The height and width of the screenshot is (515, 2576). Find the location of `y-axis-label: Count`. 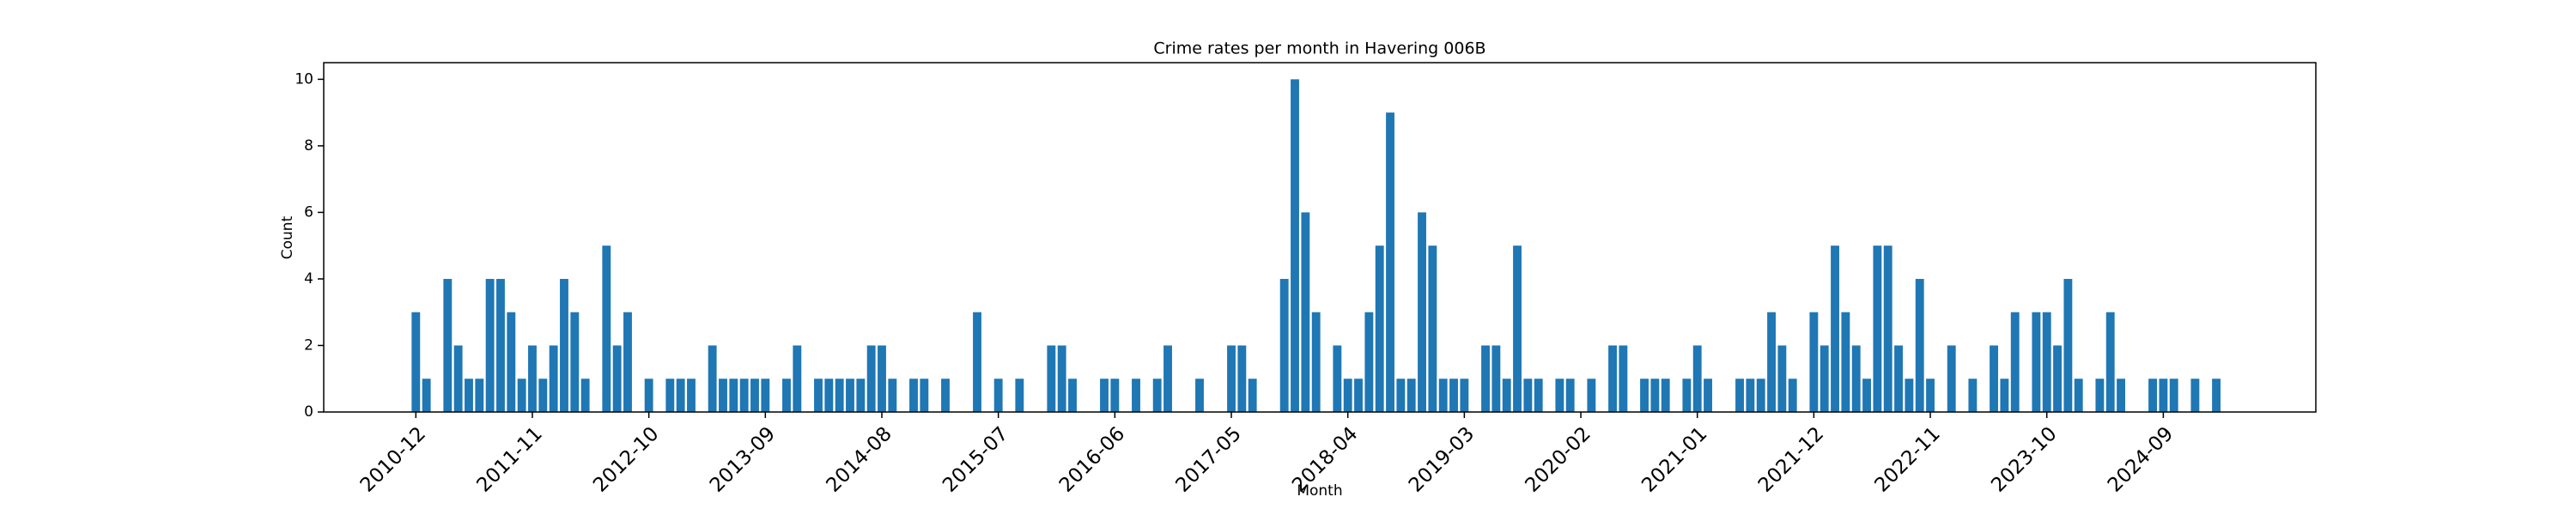

y-axis-label: Count is located at coordinates (287, 237).